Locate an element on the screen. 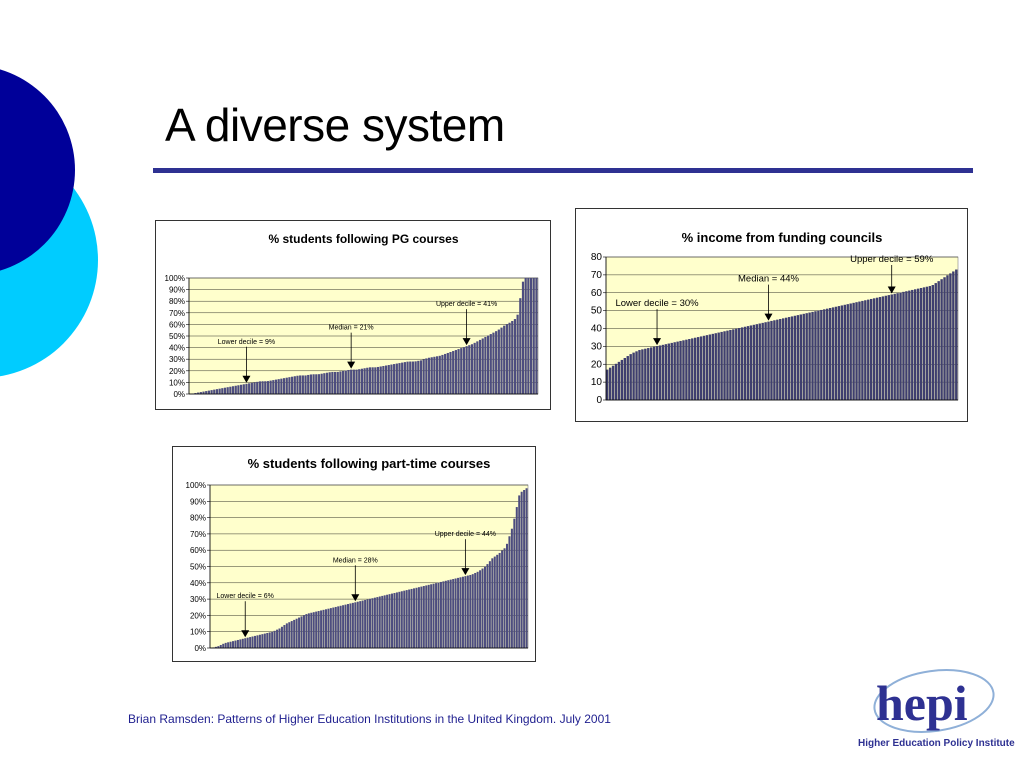  annotation-label: Median = 21% is located at coordinates (351, 328).